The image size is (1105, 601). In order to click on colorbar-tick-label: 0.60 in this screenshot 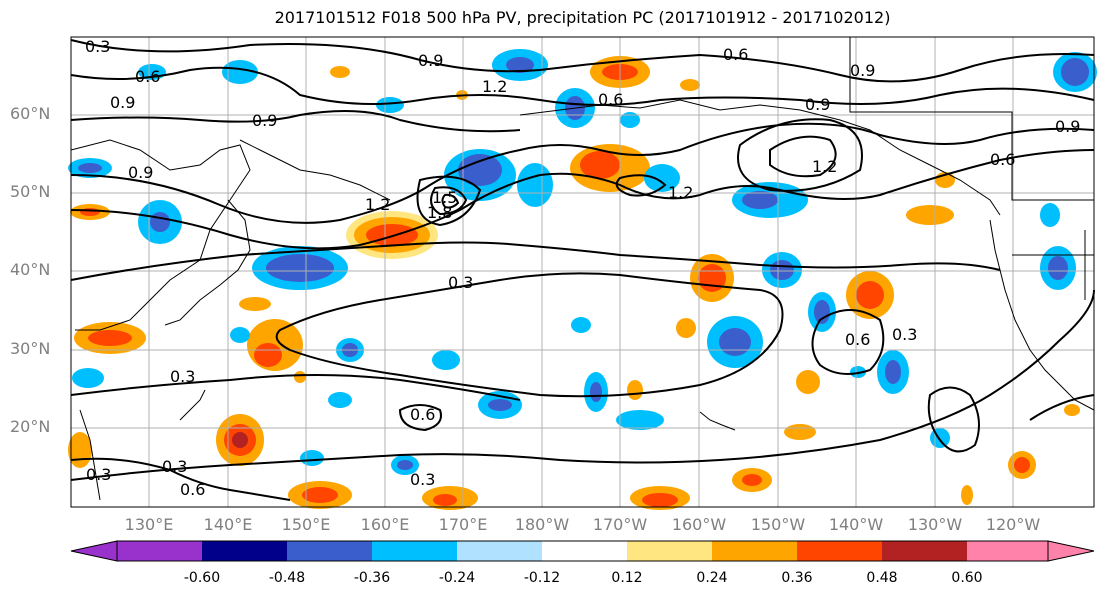, I will do `click(967, 578)`.